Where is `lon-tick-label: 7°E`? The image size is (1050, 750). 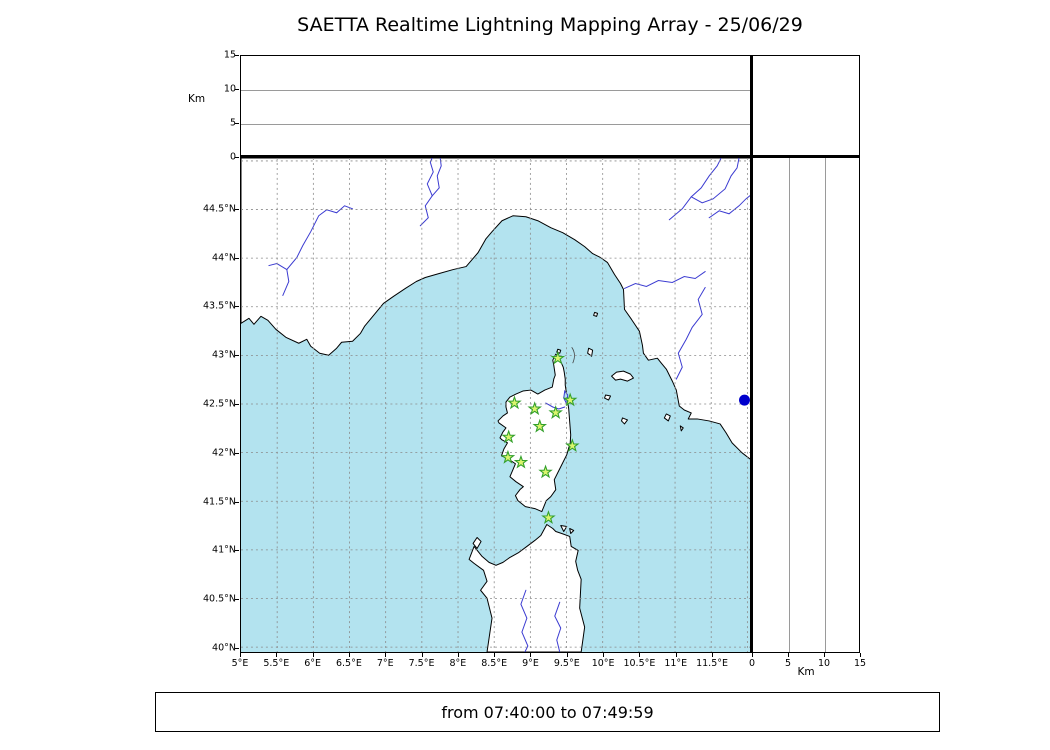
lon-tick-label: 7°E is located at coordinates (385, 663).